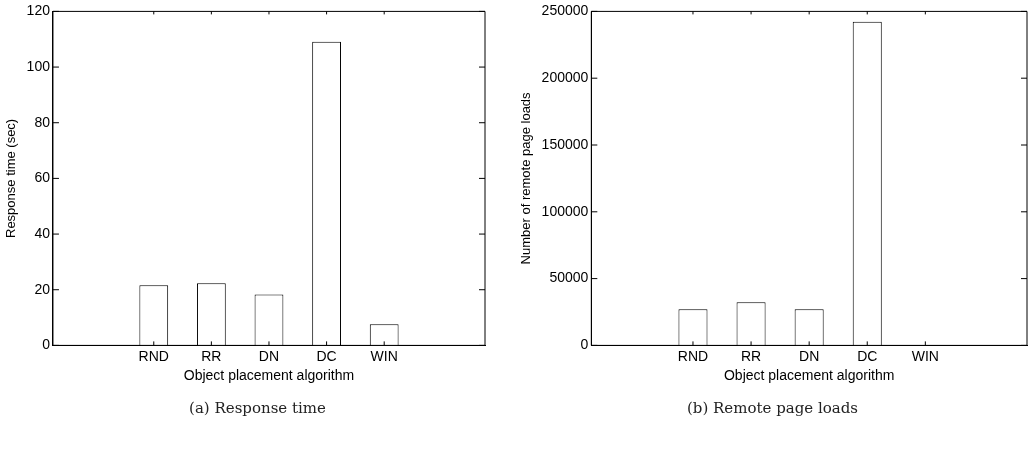  Describe the element at coordinates (38, 10) in the screenshot. I see `y-tick-label: 120` at that location.